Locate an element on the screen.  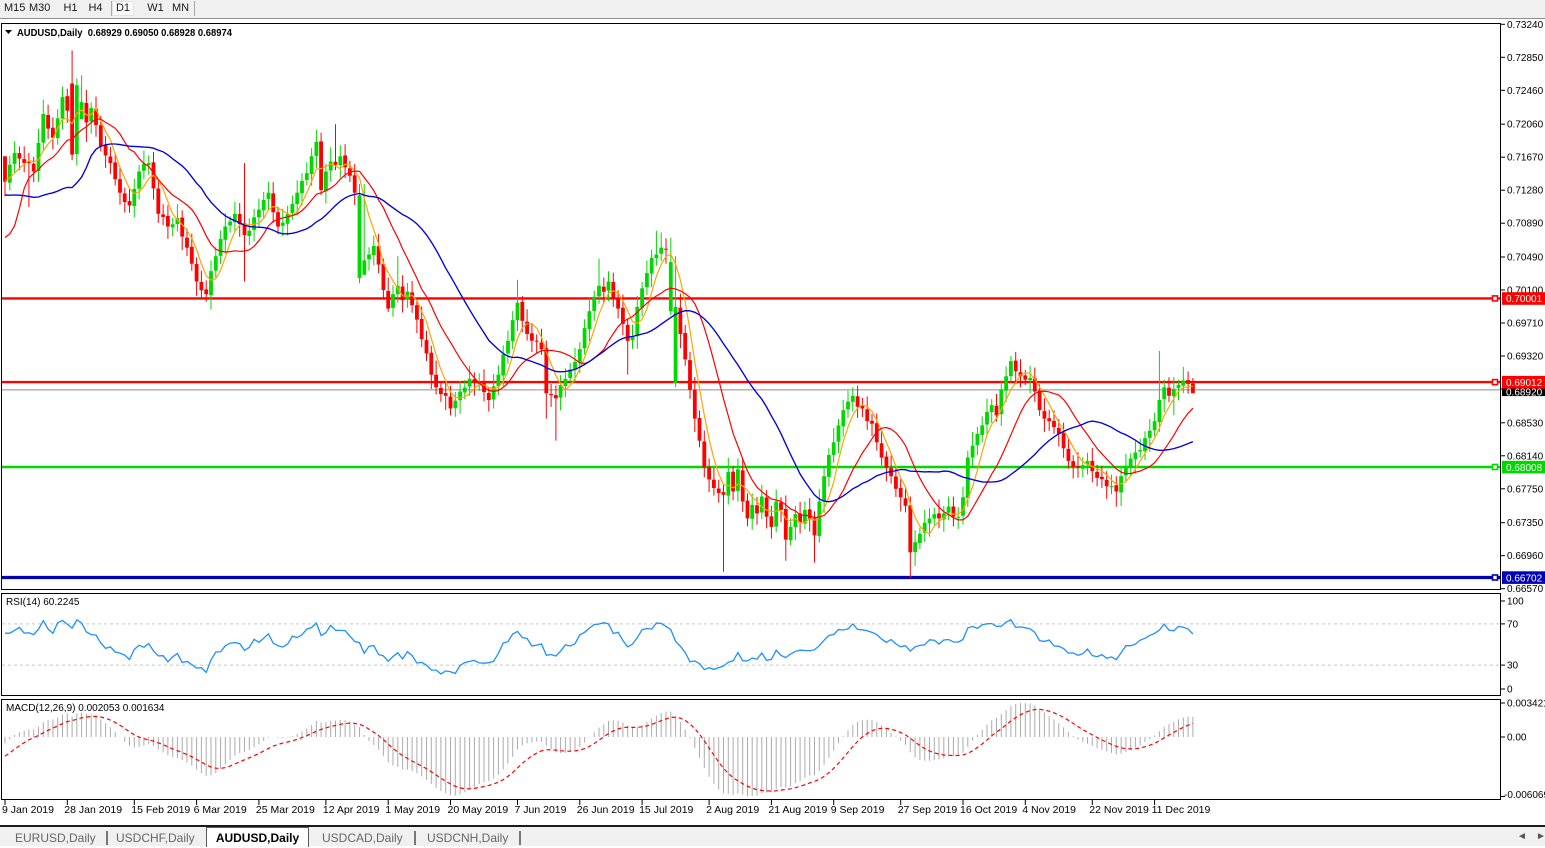
svg-text: 26 Jun 2019 is located at coordinates (606, 810).